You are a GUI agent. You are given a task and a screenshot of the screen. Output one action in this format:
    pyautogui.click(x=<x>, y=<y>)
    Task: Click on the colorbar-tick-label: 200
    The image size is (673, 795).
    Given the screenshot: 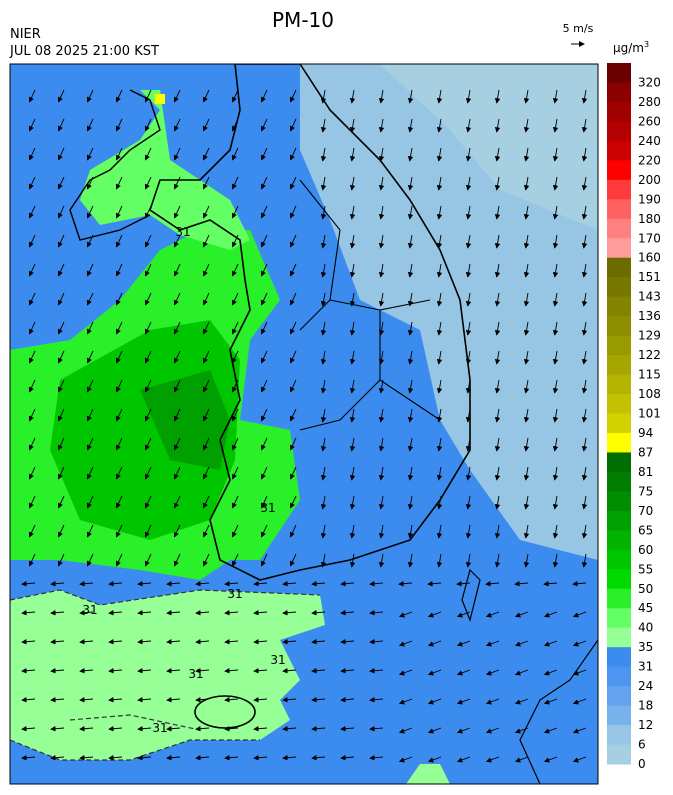 What is the action you would take?
    pyautogui.click(x=649, y=180)
    